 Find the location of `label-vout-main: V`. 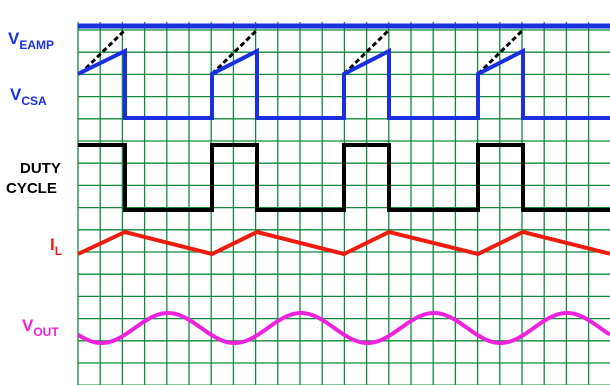

label-vout-main: V is located at coordinates (28, 325).